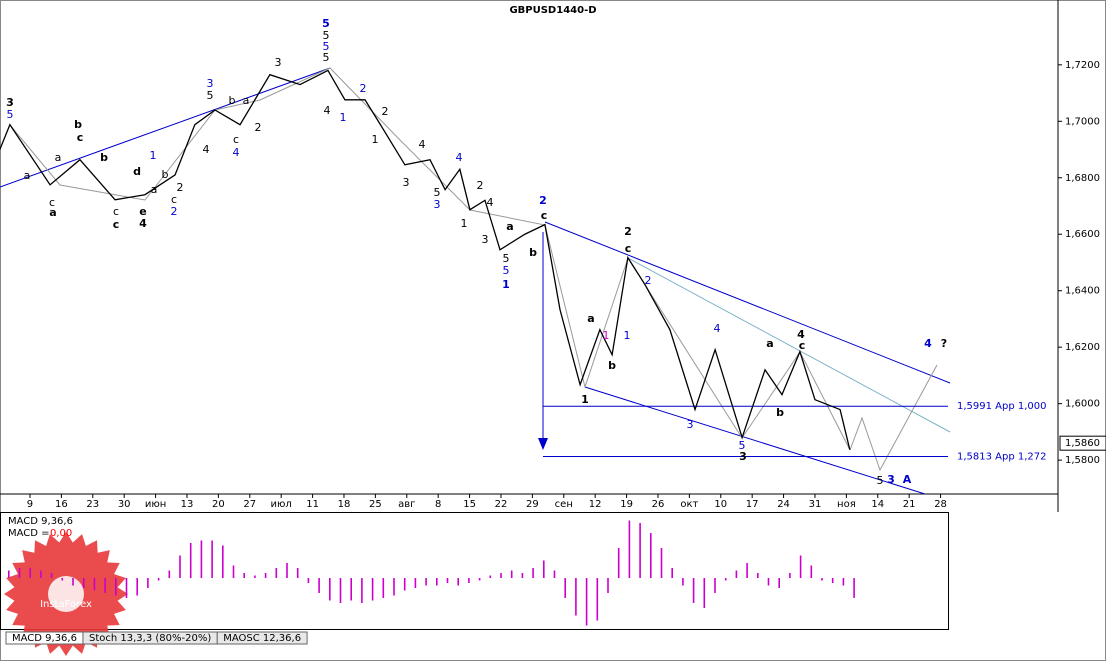 The image size is (1106, 661). What do you see at coordinates (150, 638) in the screenshot?
I see `tab: Stoch 13,3,3 (80%-20%)` at bounding box center [150, 638].